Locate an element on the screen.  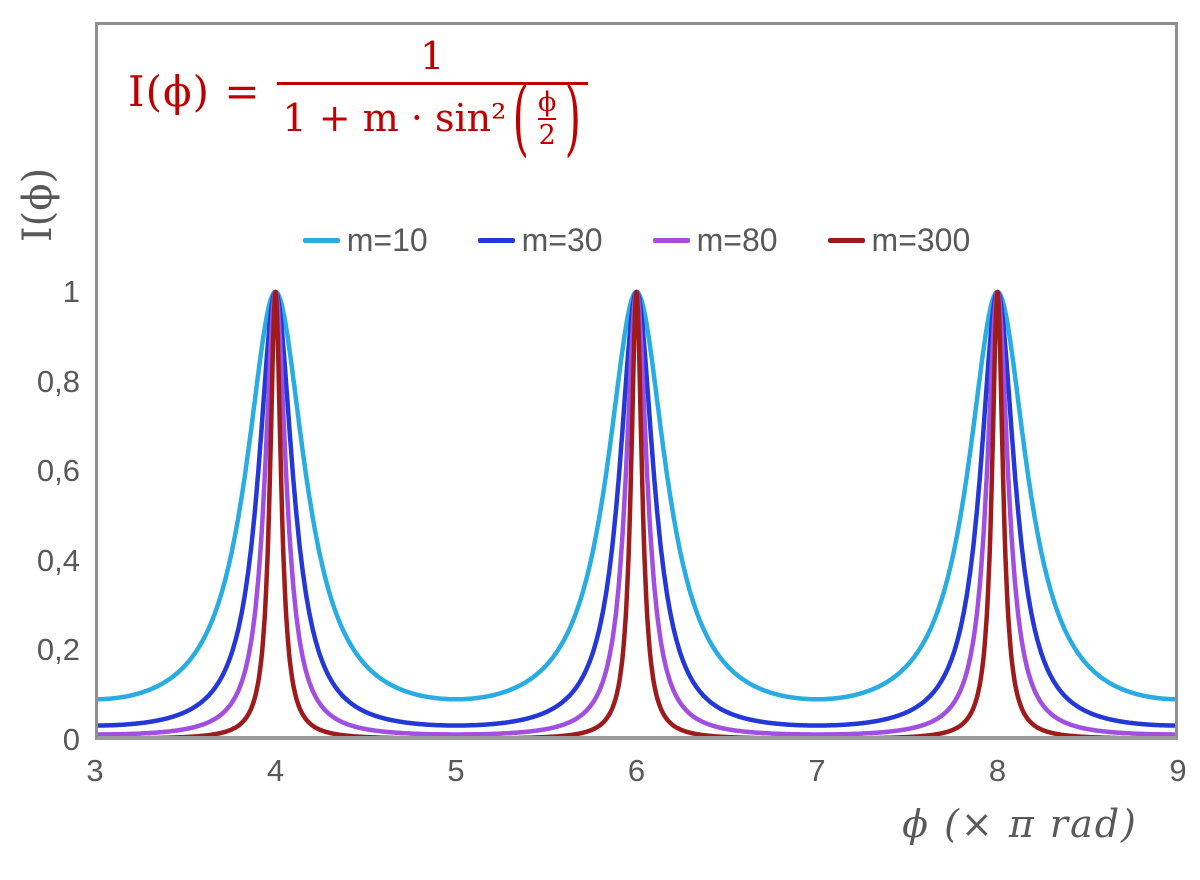
y-tick-label: 0 is located at coordinates (71, 739).